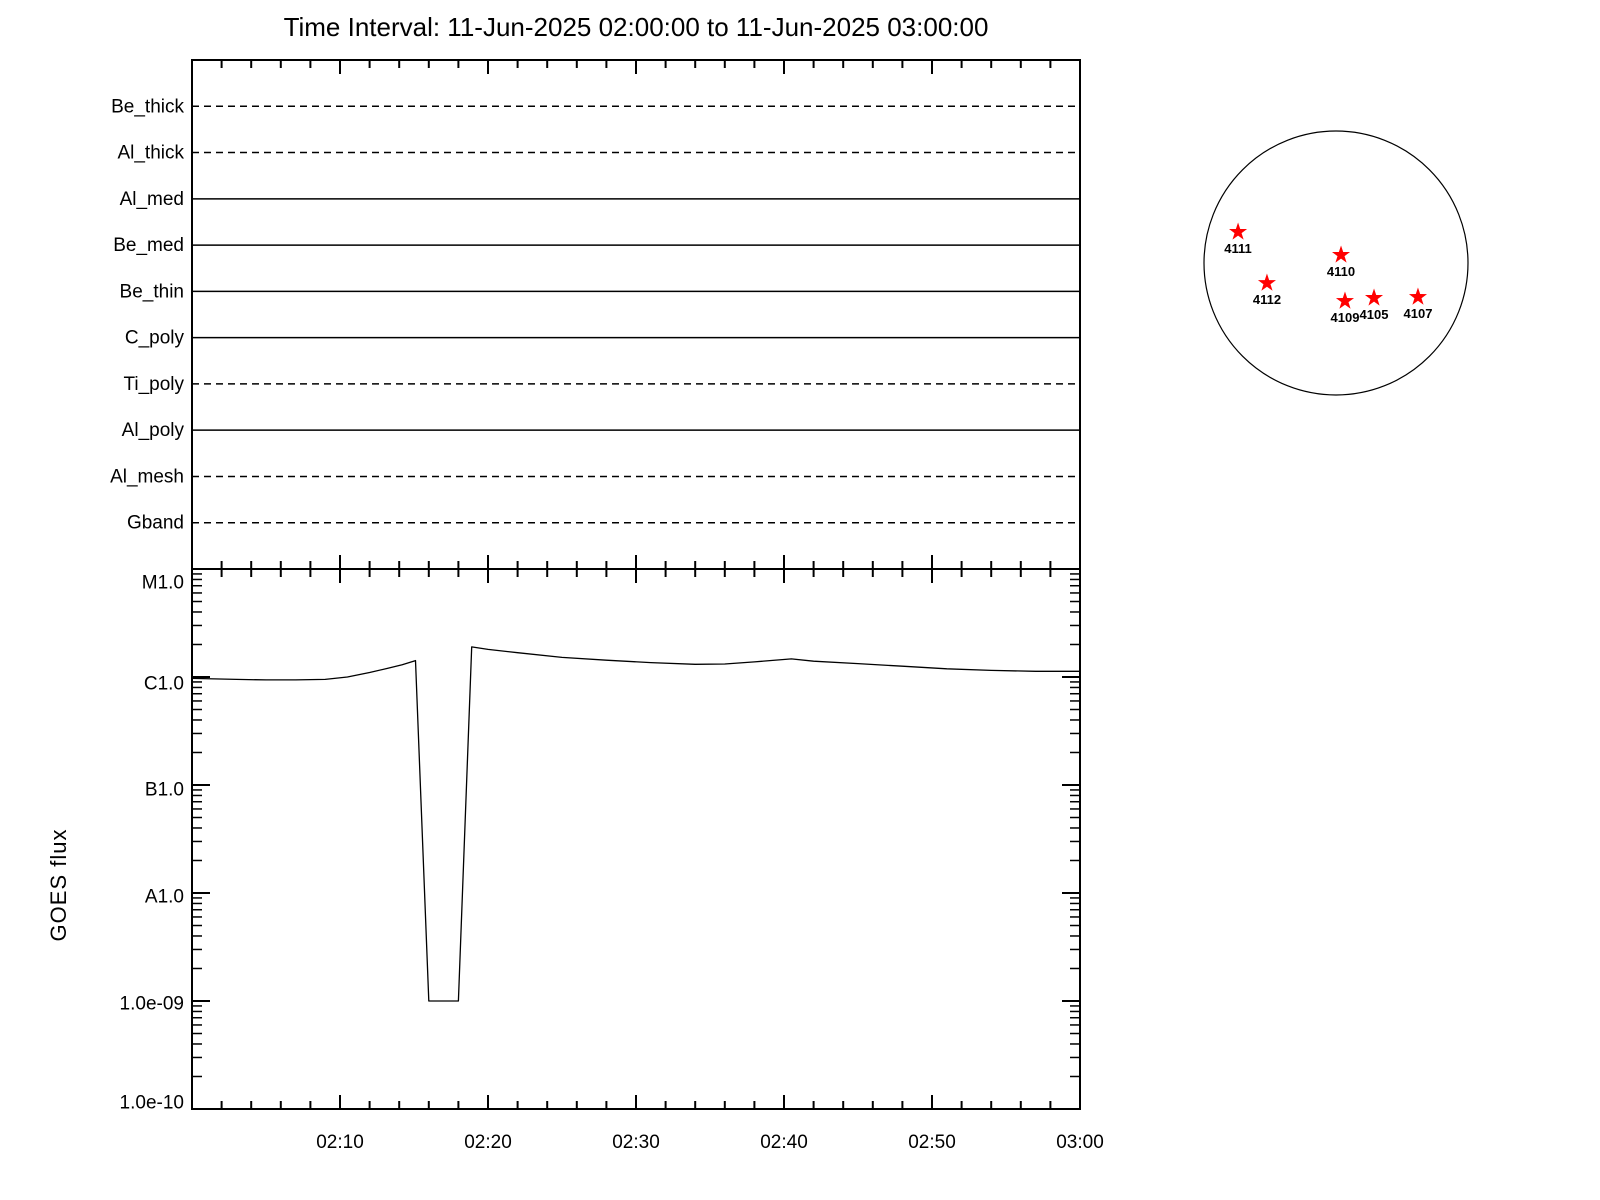  I want to click on active-region-4111: 4111, so click(1238, 239).